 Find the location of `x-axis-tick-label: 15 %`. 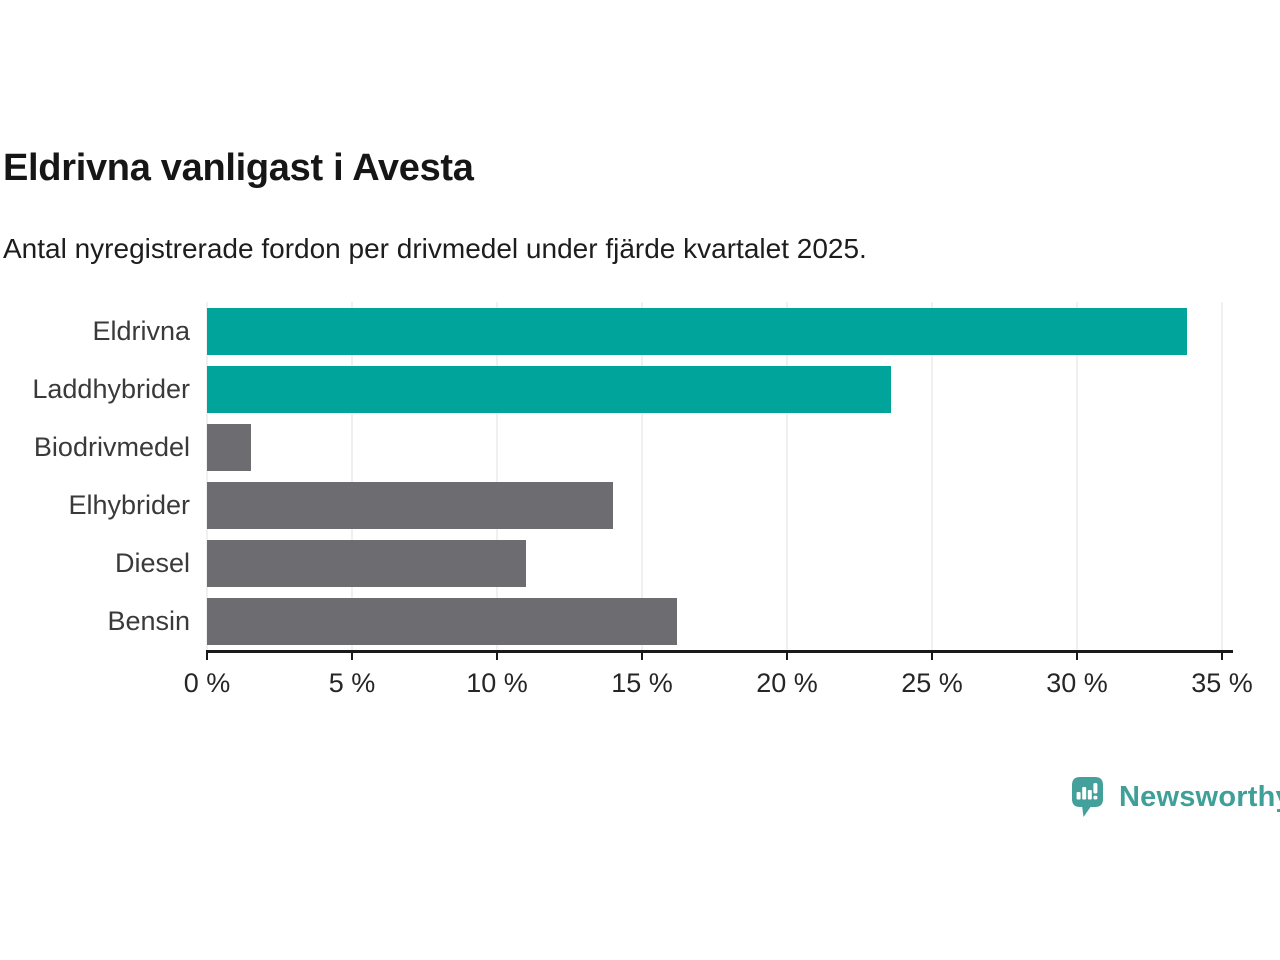

x-axis-tick-label: 15 % is located at coordinates (642, 683).